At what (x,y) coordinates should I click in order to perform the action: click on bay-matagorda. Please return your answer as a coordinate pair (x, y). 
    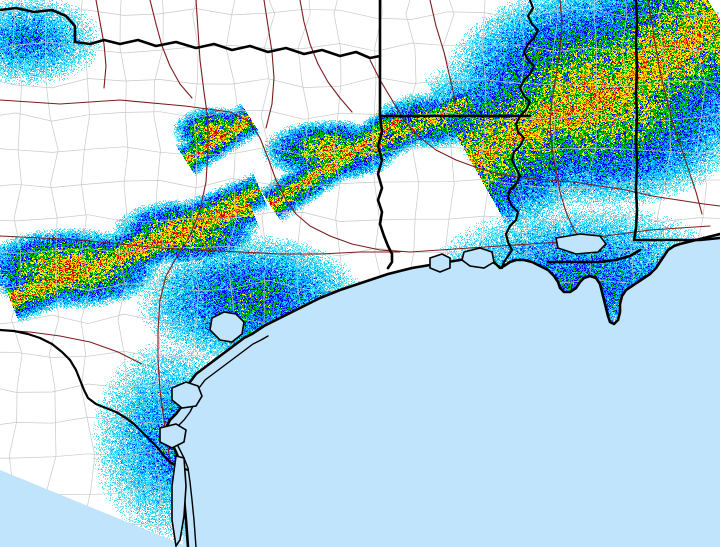
    Looking at the image, I should click on (187, 395).